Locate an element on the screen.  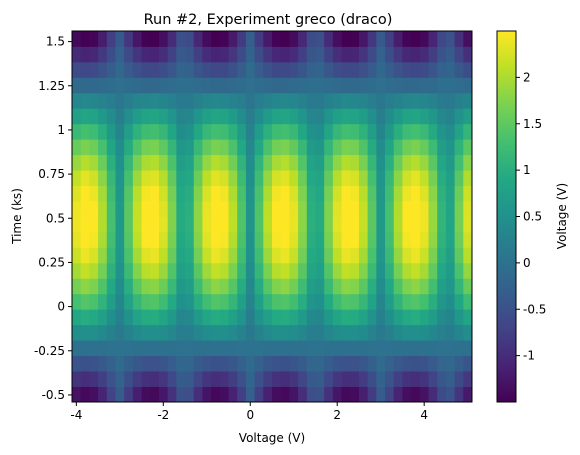
colorbar-tick-label: -0.5 is located at coordinates (534, 309).